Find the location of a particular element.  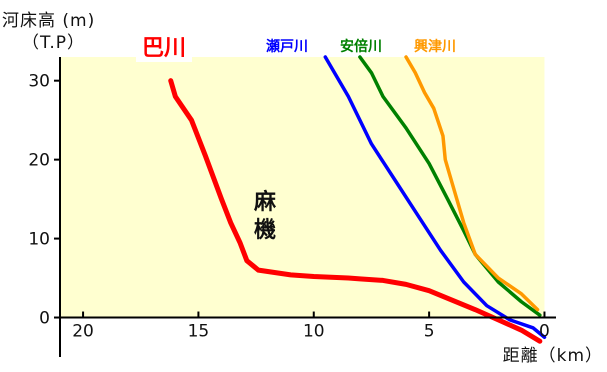

x-tick-label-1: 15 is located at coordinates (199, 332).